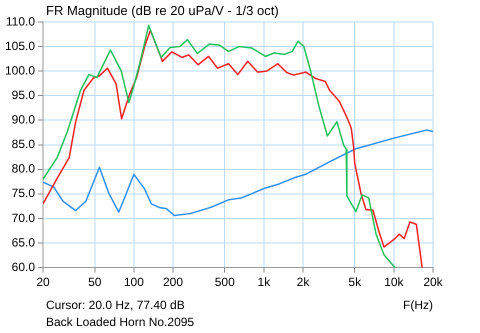 The image size is (480, 333). Describe the element at coordinates (225, 282) in the screenshot. I see `x-tick-label: 500` at that location.